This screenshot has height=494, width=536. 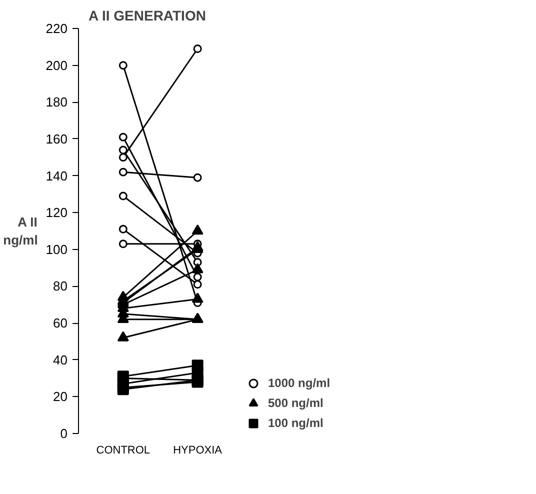 What do you see at coordinates (64, 433) in the screenshot?
I see `y-tick-label: 0` at bounding box center [64, 433].